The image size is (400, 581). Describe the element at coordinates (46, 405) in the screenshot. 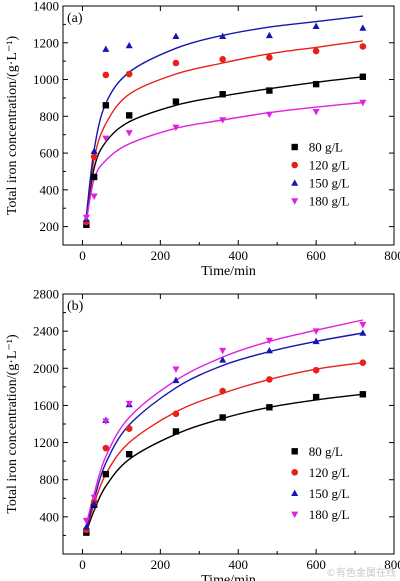

I see `y-tick-label: 1600` at that location.